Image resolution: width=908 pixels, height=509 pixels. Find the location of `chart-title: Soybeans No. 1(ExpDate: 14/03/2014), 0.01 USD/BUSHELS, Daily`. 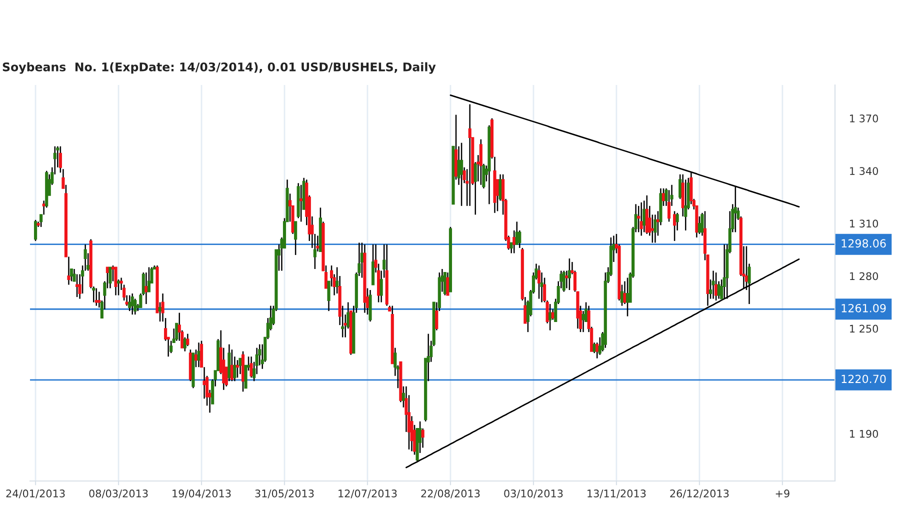

chart-title: Soybeans No. 1(ExpDate: 14/03/2014), 0.01 USD/BUSHELS, Daily is located at coordinates (219, 68).